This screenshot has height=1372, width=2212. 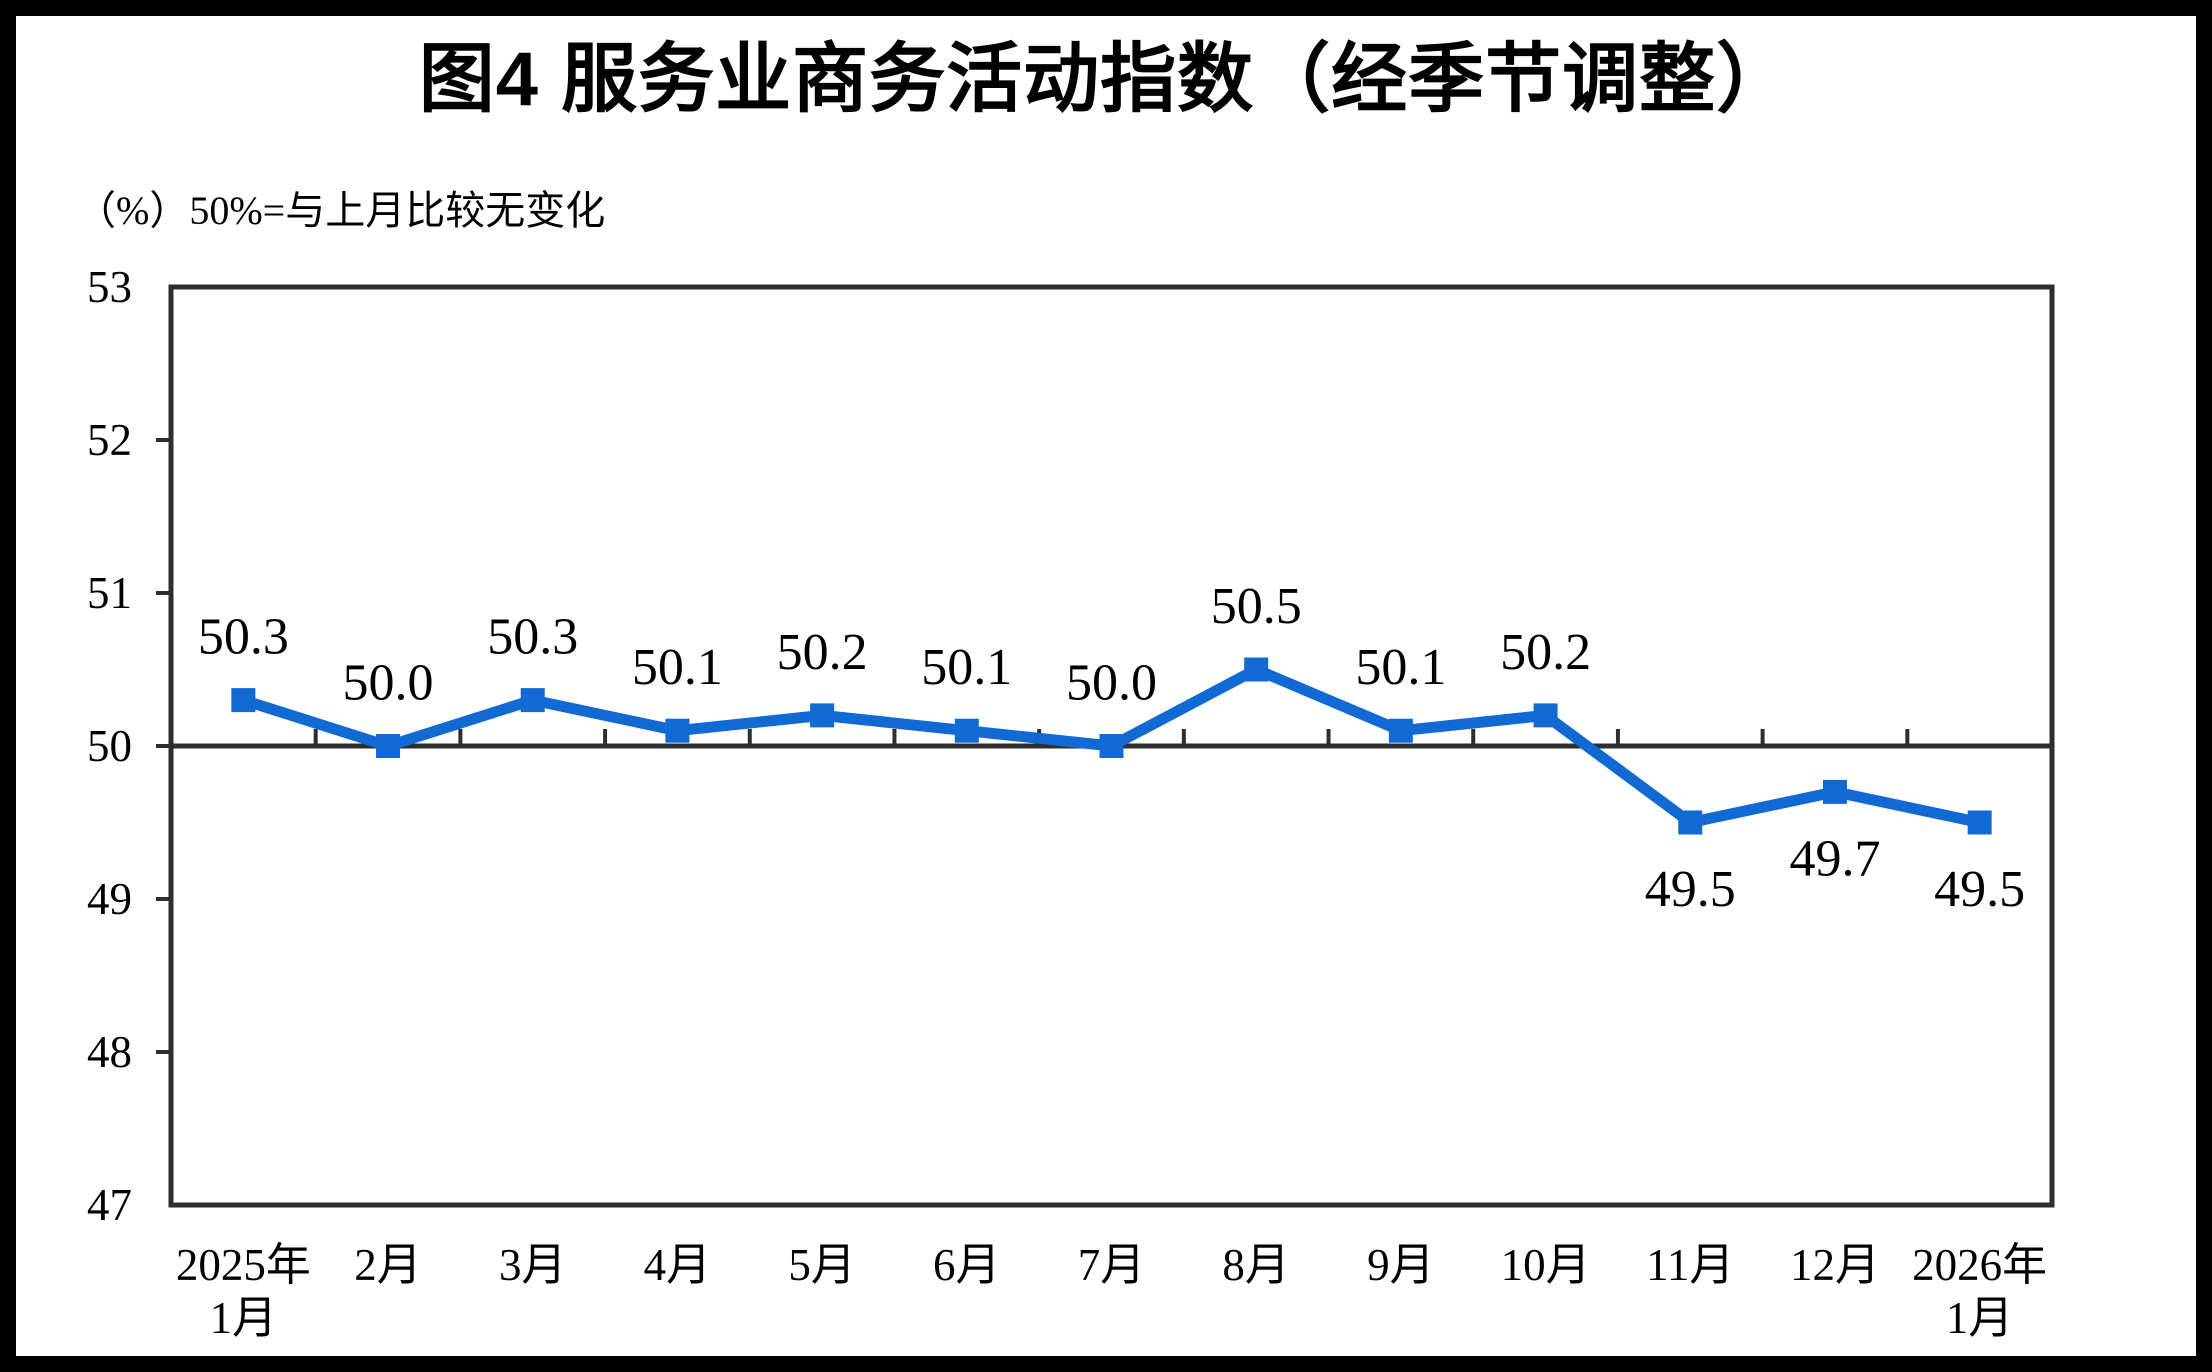 I want to click on x-axis-label: 3月, so click(x=533, y=1265).